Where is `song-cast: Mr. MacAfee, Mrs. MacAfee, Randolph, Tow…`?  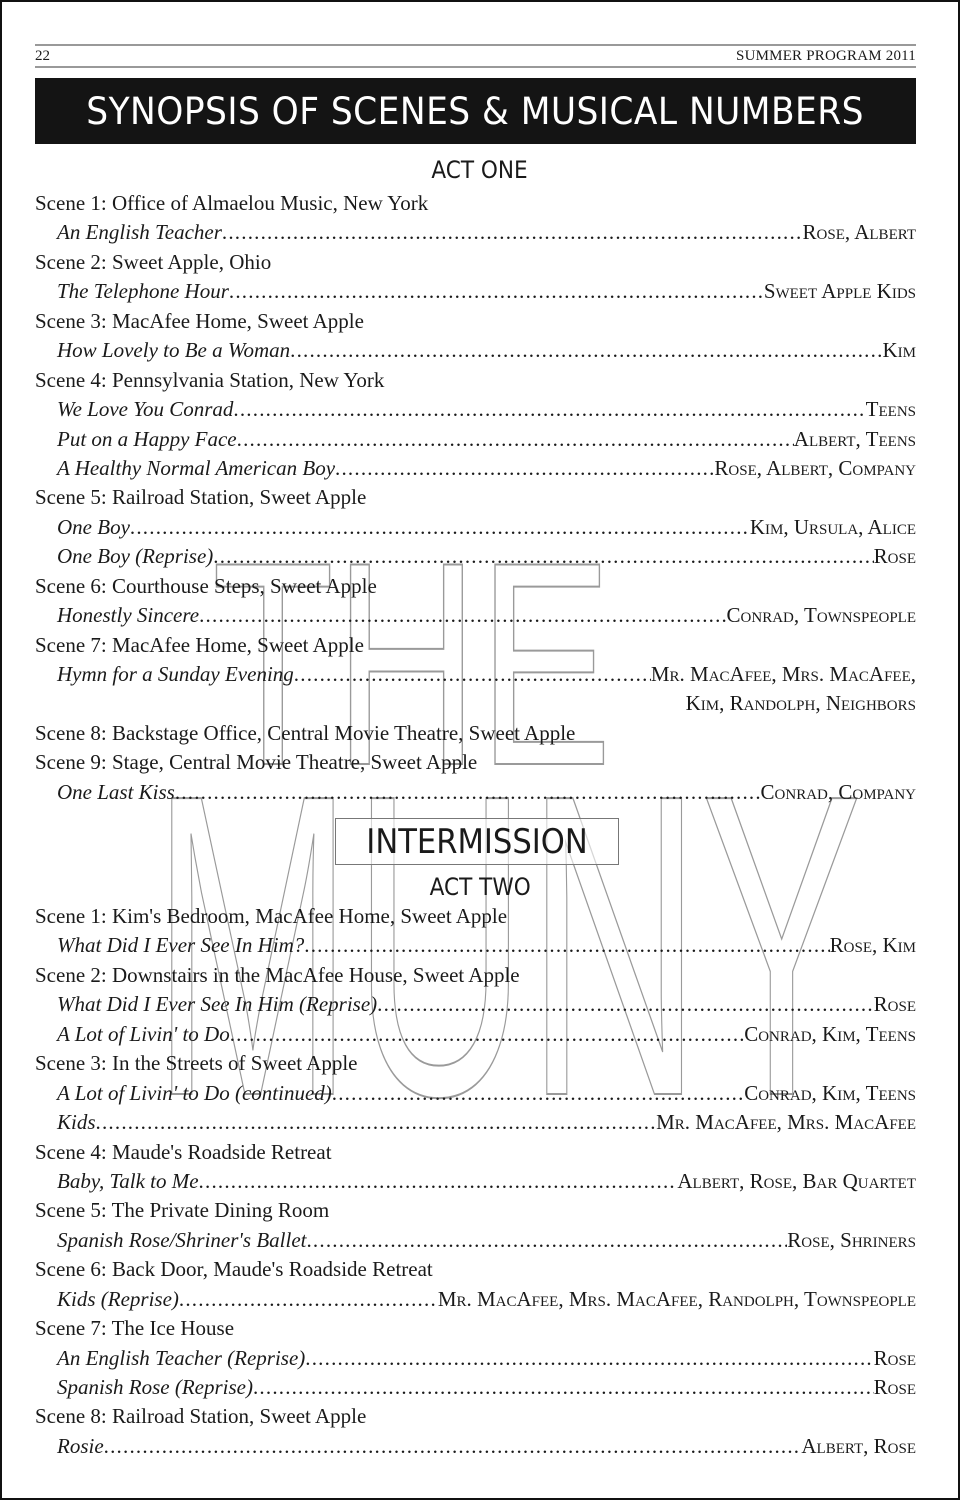
song-cast: Mr. MacAfee, Mrs. MacAfee, Randolph, Tow… is located at coordinates (676, 1298).